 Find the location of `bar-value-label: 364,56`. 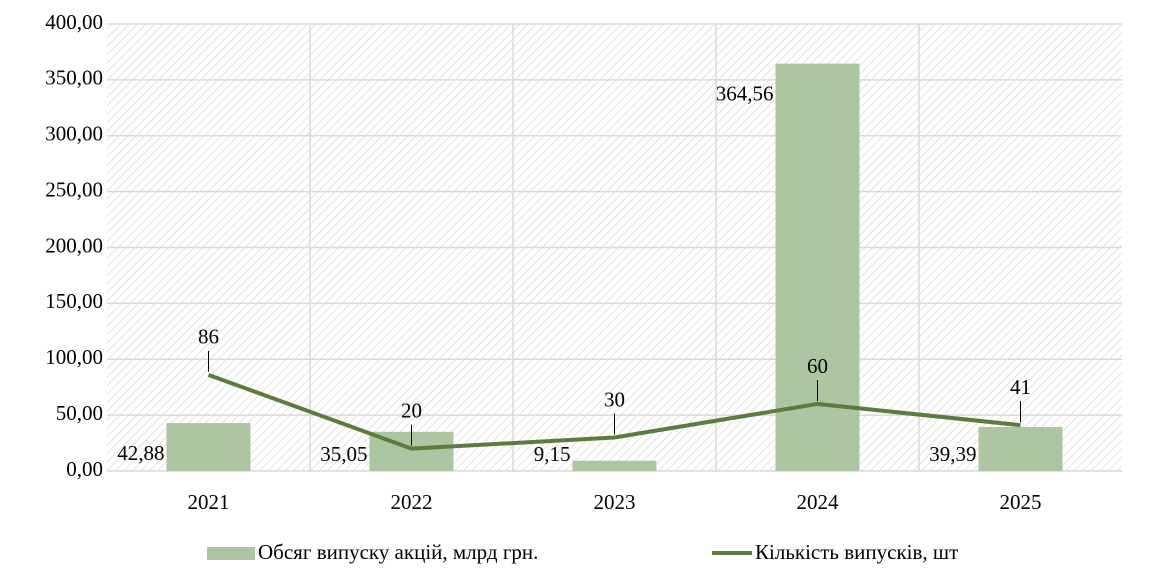

bar-value-label: 364,56 is located at coordinates (745, 93).